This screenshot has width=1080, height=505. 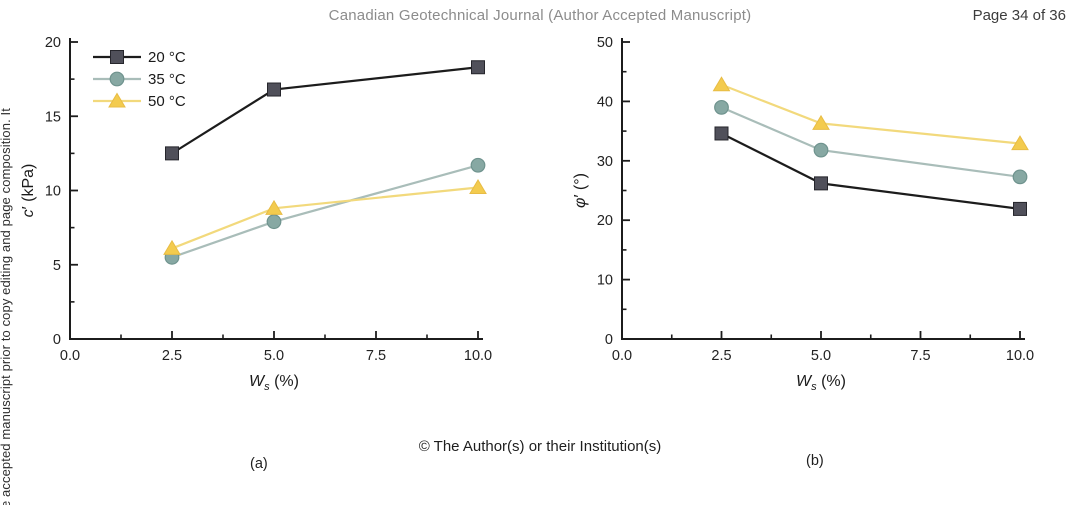 I want to click on legend-marker-circle, so click(x=117, y=79).